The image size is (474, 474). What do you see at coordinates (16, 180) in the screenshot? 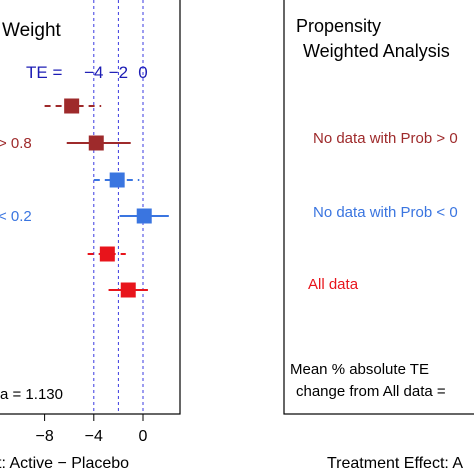
I see `row-labels: > 0.8 < 0.2` at bounding box center [16, 180].